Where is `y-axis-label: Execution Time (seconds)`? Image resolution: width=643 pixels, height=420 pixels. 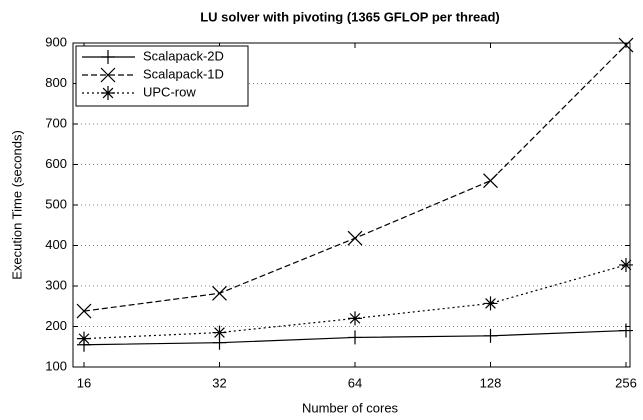
y-axis-label: Execution Time (seconds) is located at coordinates (16, 205).